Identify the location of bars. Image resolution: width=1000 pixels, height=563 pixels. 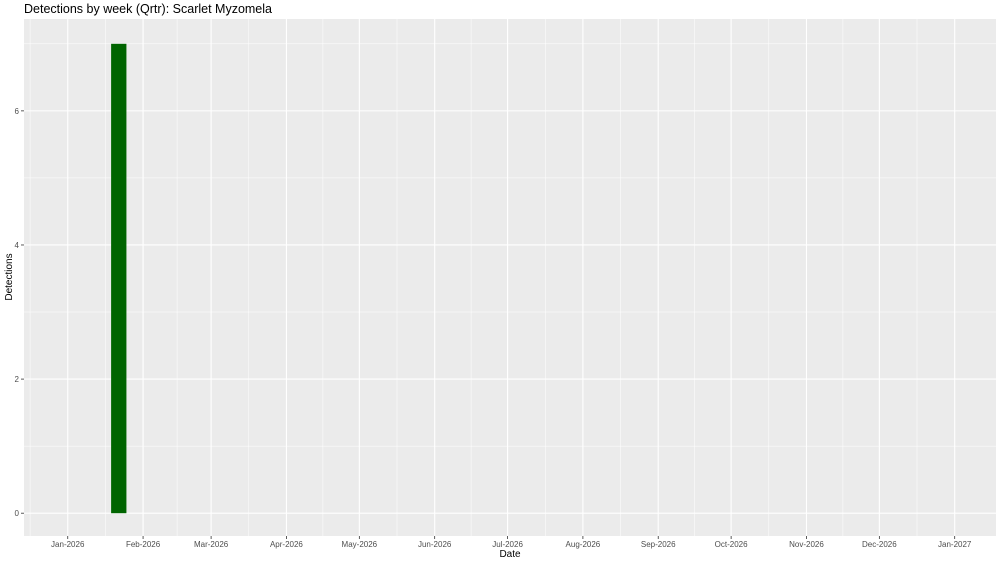
(119, 278).